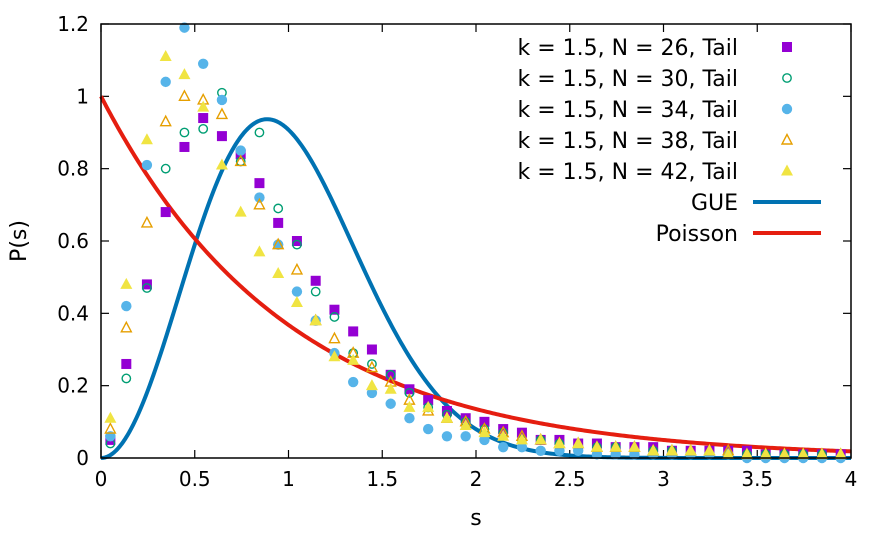 This screenshot has height=534, width=889. I want to click on x-tick-label: 2, so click(476, 479).